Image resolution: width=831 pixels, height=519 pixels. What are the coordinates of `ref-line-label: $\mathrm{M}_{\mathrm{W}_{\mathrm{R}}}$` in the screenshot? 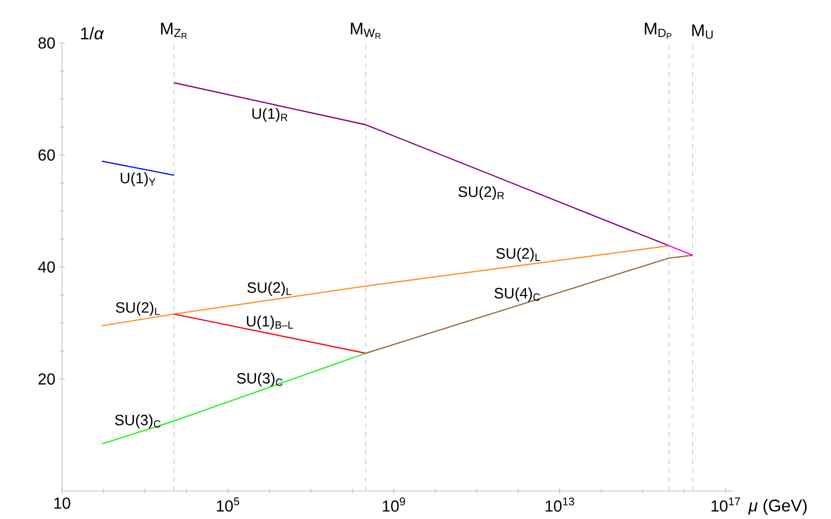 It's located at (365, 30).